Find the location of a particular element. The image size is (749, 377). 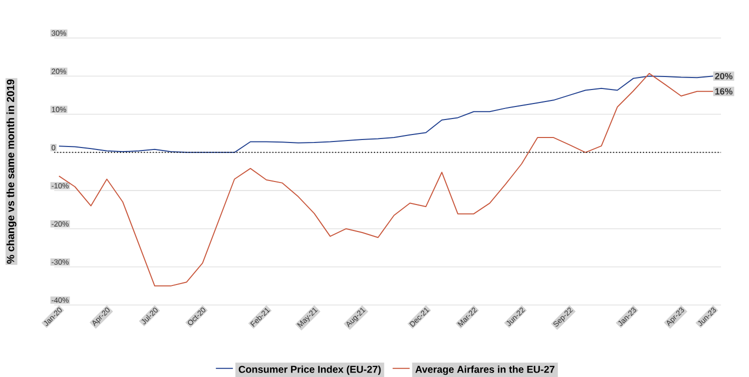

data-label: 20% is located at coordinates (723, 76).